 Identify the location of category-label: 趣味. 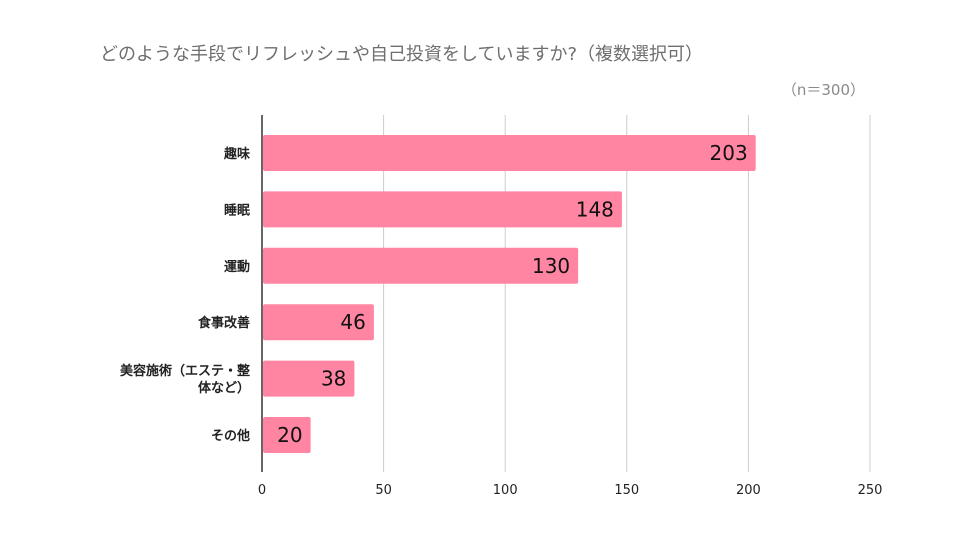
(236, 154).